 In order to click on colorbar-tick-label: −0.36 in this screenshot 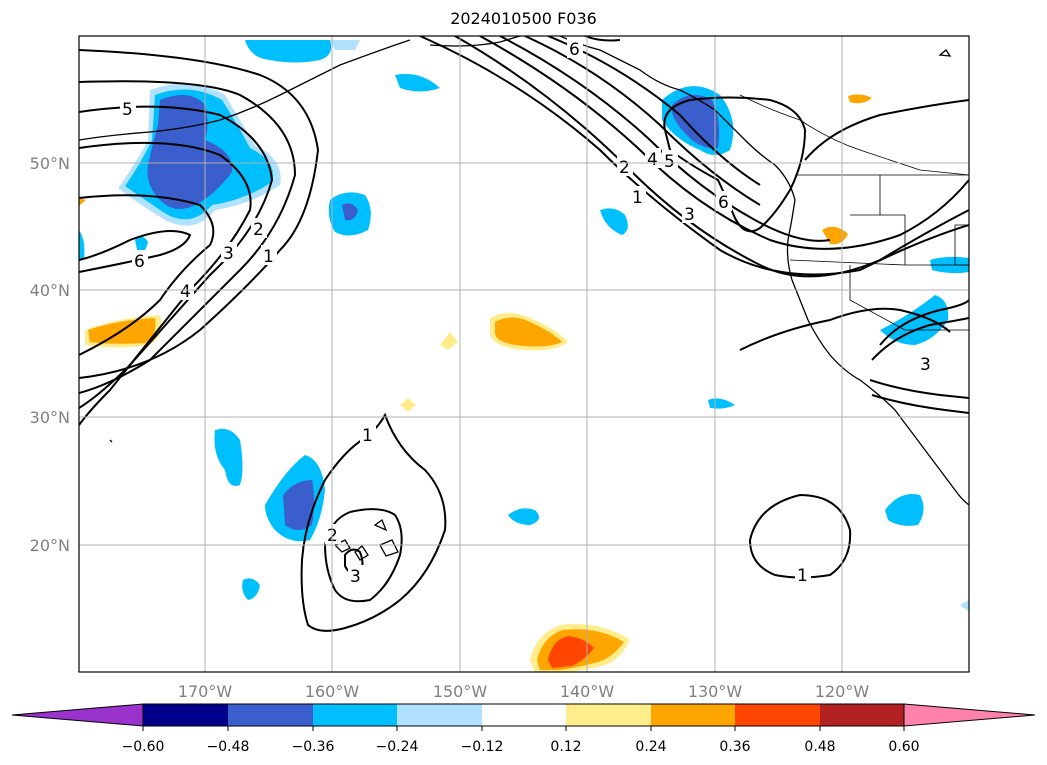, I will do `click(313, 747)`.